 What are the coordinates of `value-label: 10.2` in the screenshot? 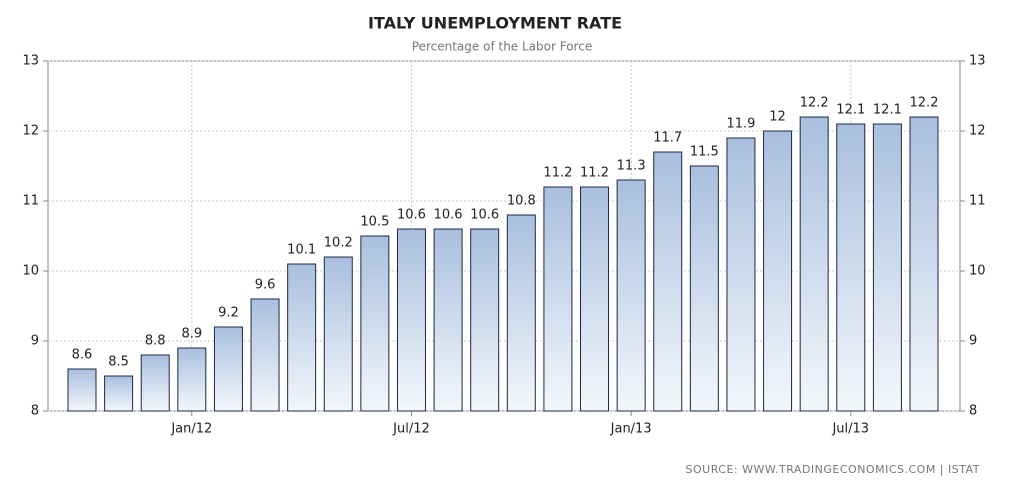 It's located at (338, 243).